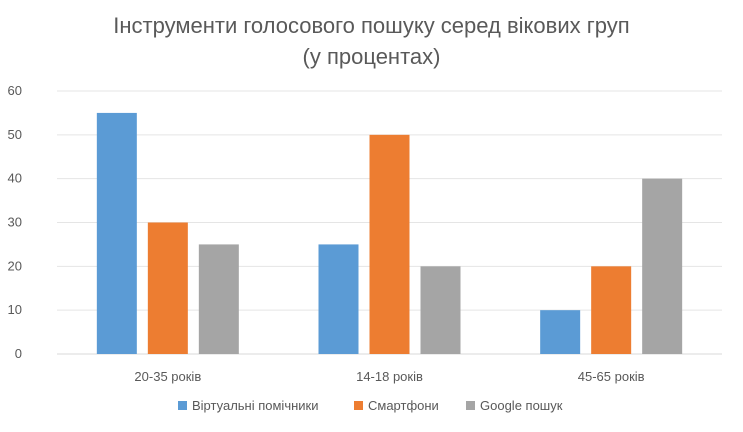  I want to click on y-axis-ticks: 0 10 20 30 40 50 60, so click(15, 222).